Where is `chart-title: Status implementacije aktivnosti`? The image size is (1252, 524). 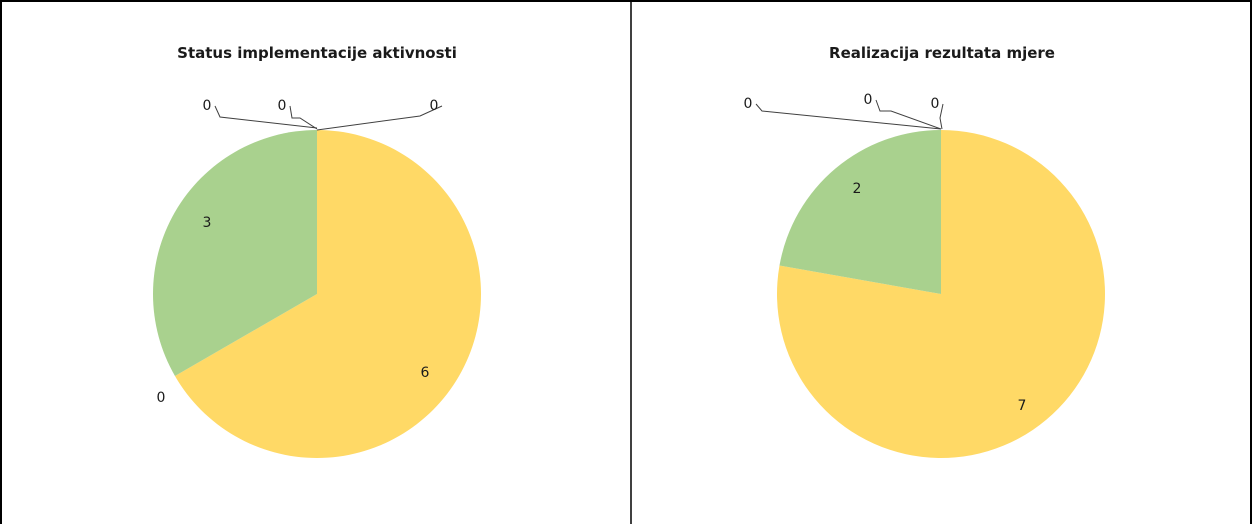
chart-title: Status implementacije aktivnosti is located at coordinates (317, 53).